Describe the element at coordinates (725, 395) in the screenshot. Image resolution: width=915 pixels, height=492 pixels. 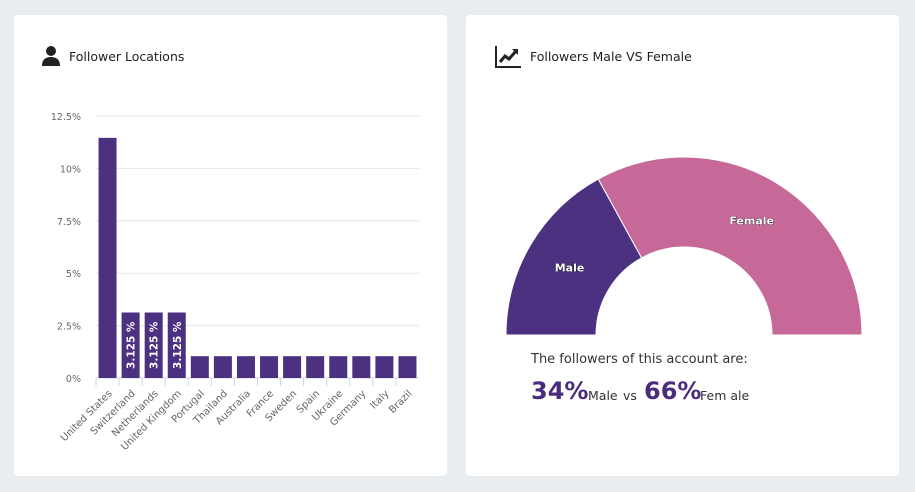
I see `female-label: Fem ale` at that location.